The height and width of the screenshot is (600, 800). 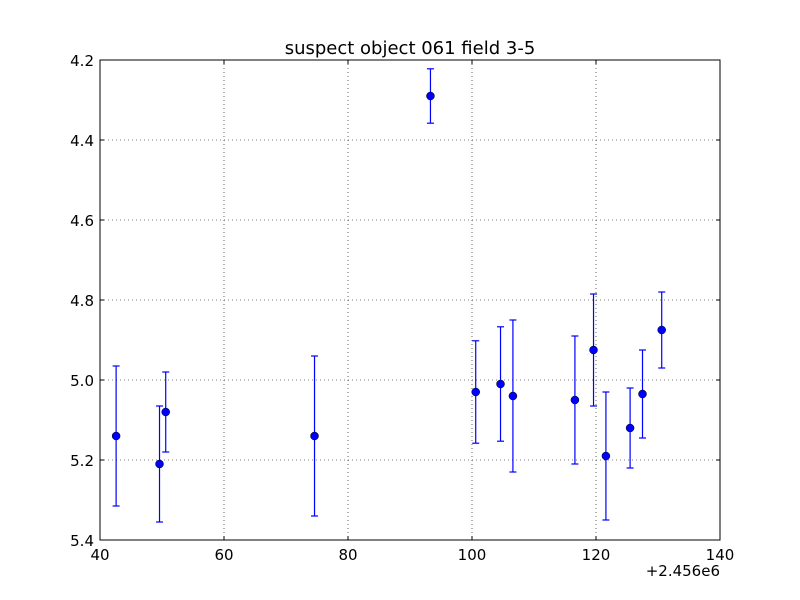 I want to click on y-tick-label: 4.8, so click(x=82, y=301).